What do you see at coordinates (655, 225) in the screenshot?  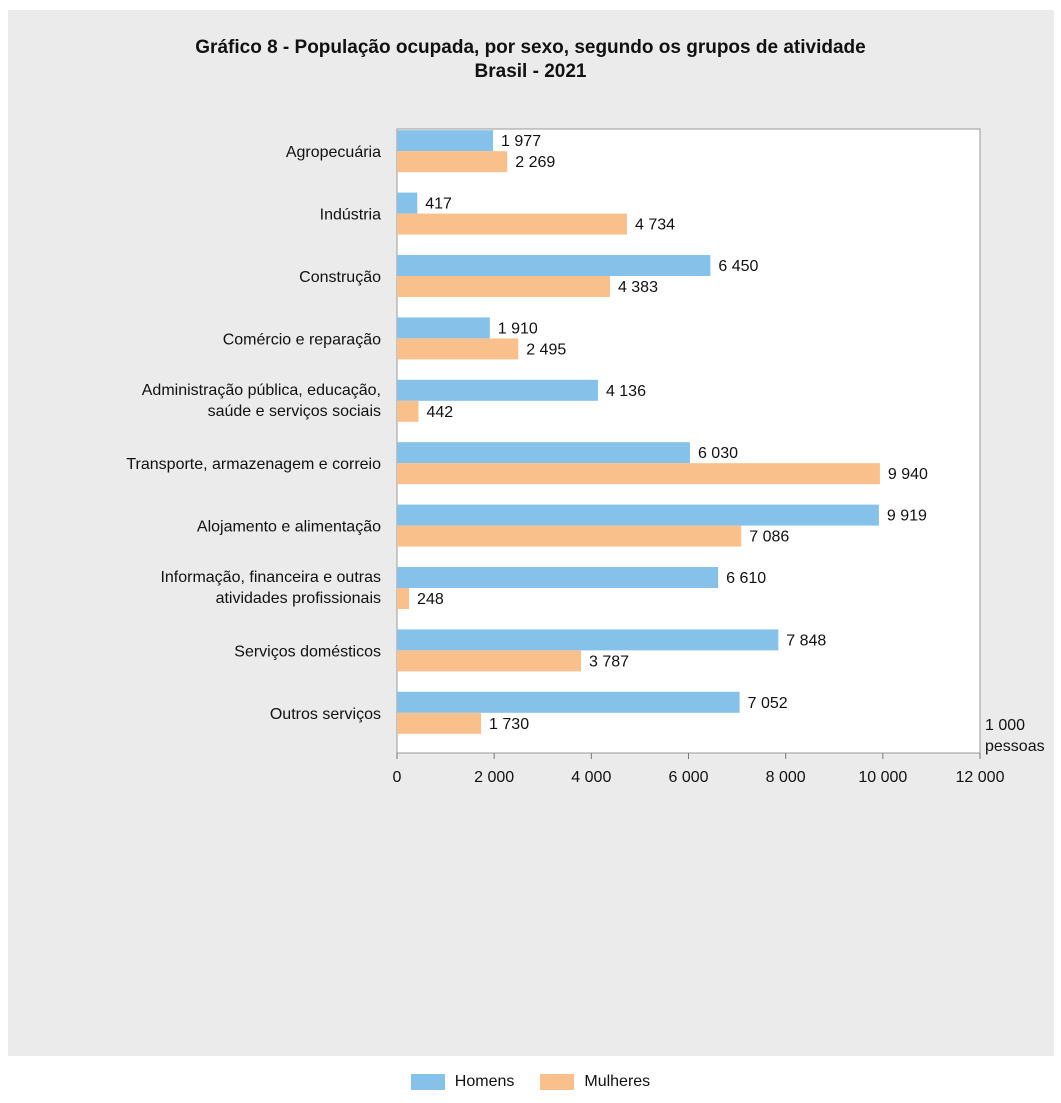 I see `data-label-mulheres: 4 734` at bounding box center [655, 225].